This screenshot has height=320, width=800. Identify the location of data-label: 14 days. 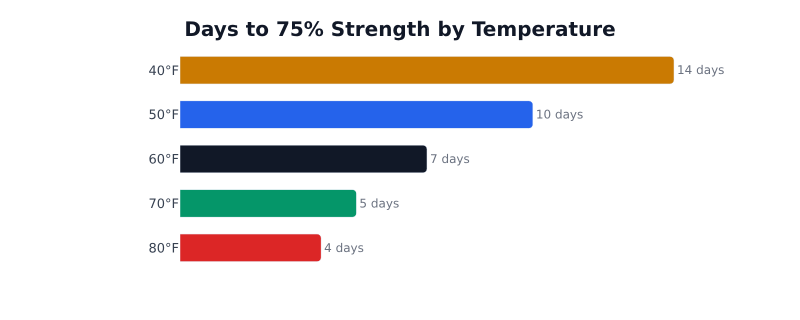
(700, 70).